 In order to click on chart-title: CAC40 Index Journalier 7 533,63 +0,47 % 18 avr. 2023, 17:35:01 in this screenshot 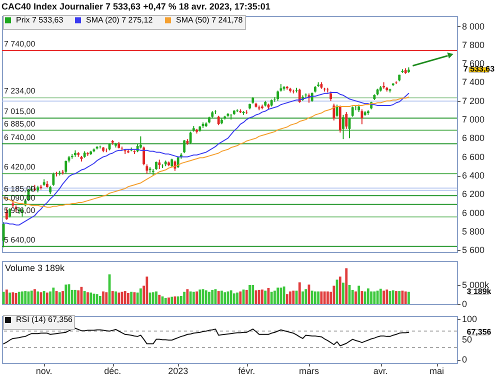, I will do `click(136, 7)`.